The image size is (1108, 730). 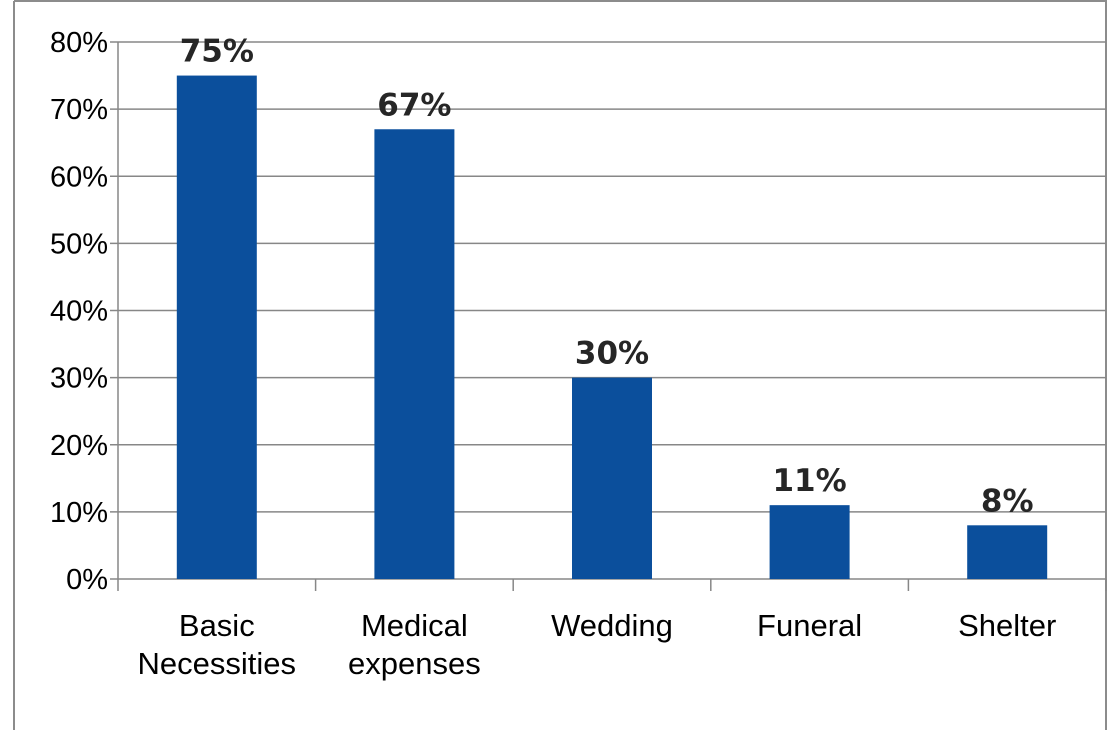 I want to click on x-tick-label: Wedding, so click(x=612, y=625).